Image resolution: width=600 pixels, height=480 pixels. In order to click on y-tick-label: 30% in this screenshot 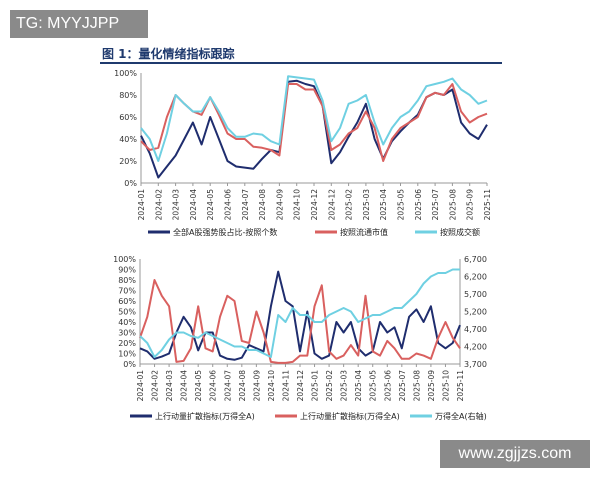, I will do `click(127, 333)`.